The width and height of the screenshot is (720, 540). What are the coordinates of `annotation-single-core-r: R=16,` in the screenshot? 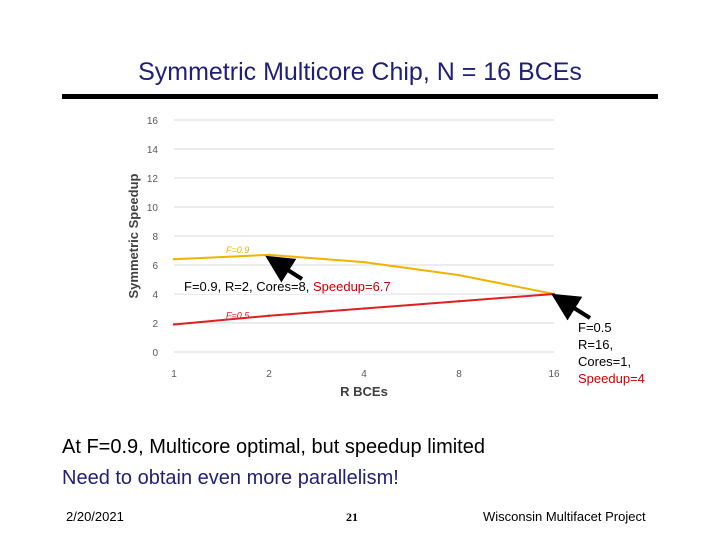 It's located at (596, 344).